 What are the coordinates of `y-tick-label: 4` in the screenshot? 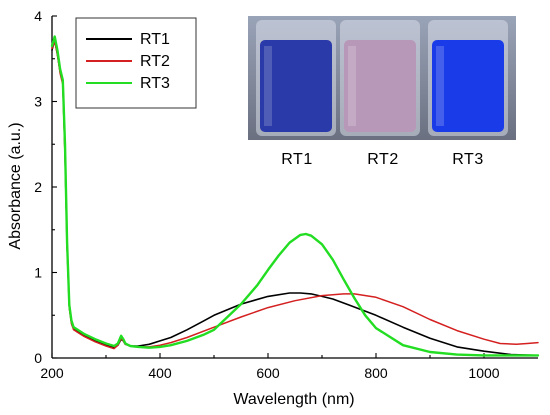 It's located at (38, 16).